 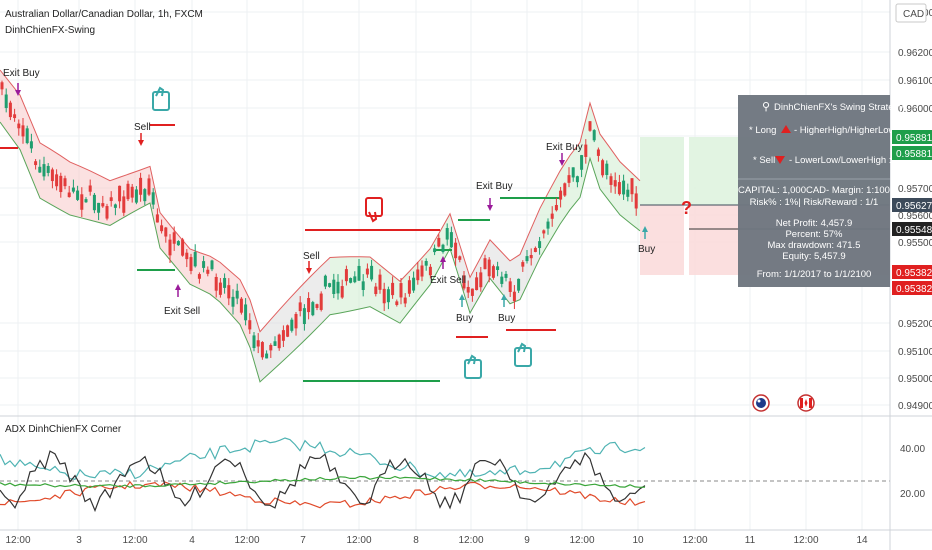 I want to click on x-tick-label: 7, so click(x=303, y=540).